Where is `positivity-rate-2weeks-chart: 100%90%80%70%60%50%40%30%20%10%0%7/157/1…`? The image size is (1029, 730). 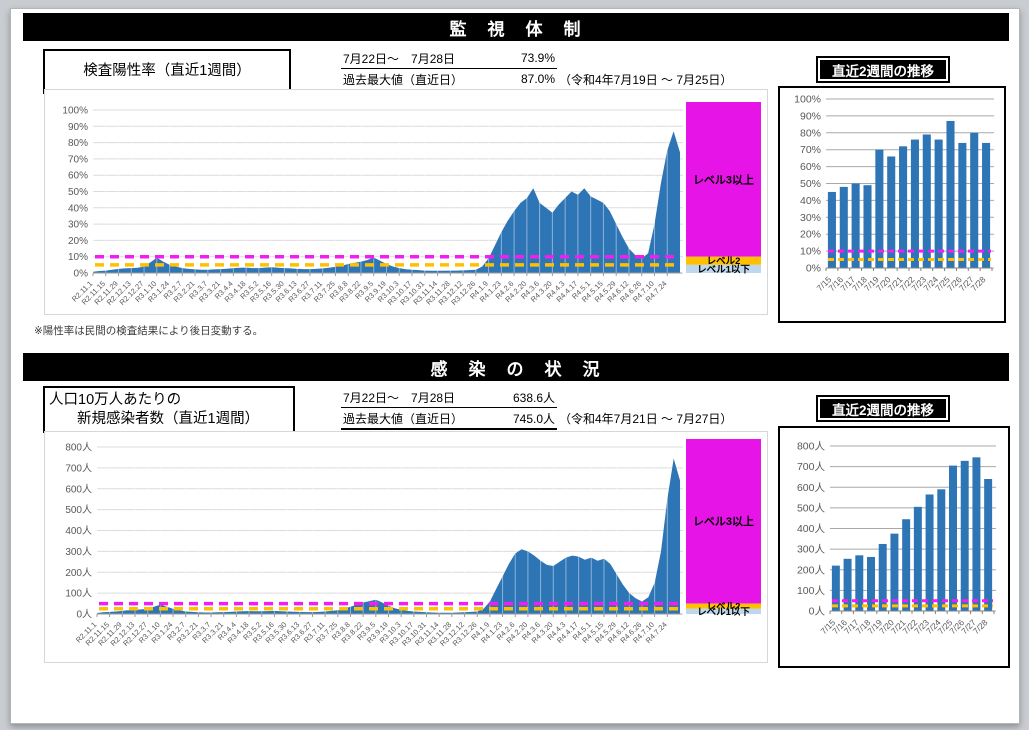 positivity-rate-2weeks-chart: 100%90%80%70%60%50%40%30%20%10%0%7/157/1… is located at coordinates (894, 193).